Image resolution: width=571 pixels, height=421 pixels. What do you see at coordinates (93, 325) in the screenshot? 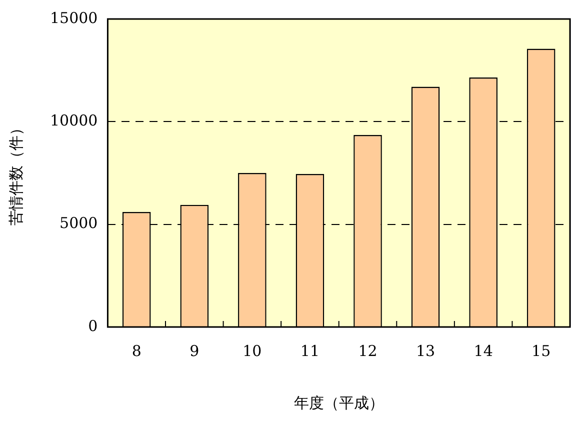
I see `y-tick-label: 0` at bounding box center [93, 325].